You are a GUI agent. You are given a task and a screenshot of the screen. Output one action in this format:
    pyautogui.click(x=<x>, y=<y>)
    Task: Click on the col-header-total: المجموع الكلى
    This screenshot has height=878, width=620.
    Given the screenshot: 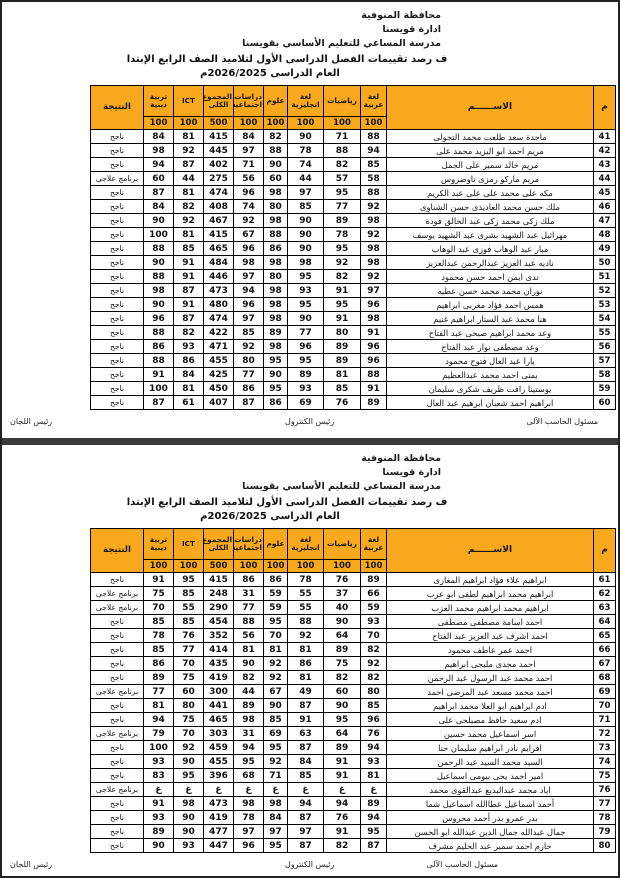 What is the action you would take?
    pyautogui.click(x=218, y=544)
    